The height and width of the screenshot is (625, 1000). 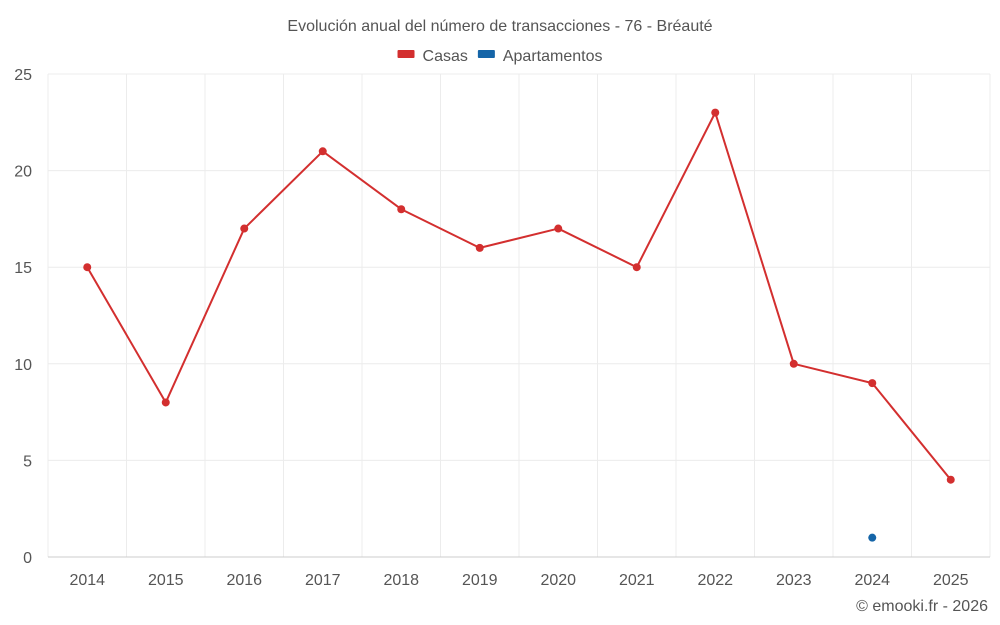 I want to click on x-tick-label: 2015, so click(x=166, y=580).